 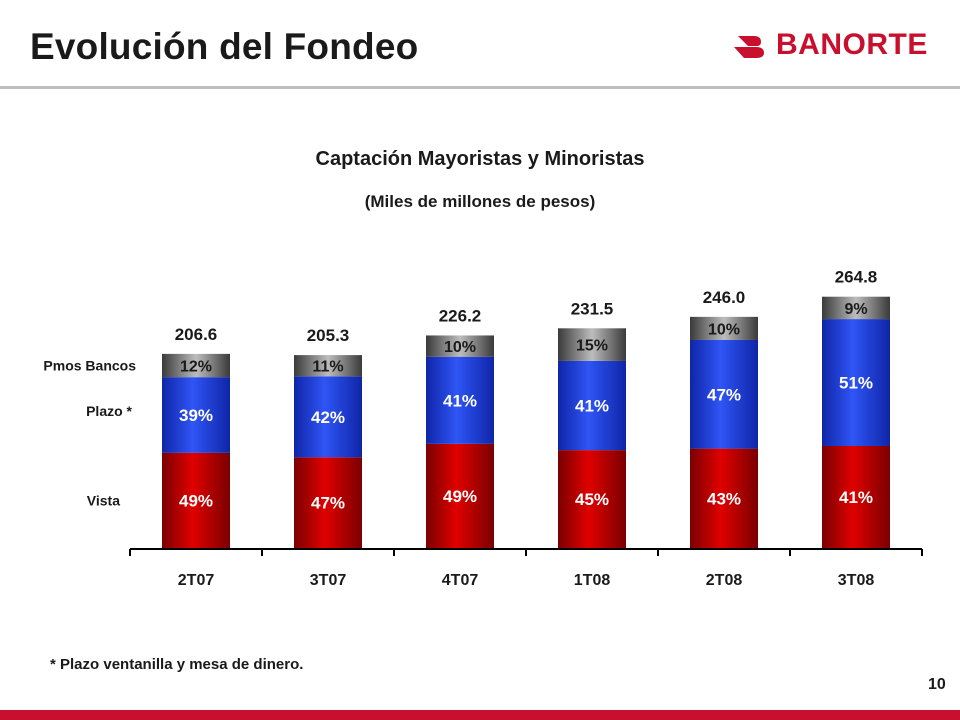 What do you see at coordinates (109, 411) in the screenshot?
I see `legend-label-plazo: Plazo *` at bounding box center [109, 411].